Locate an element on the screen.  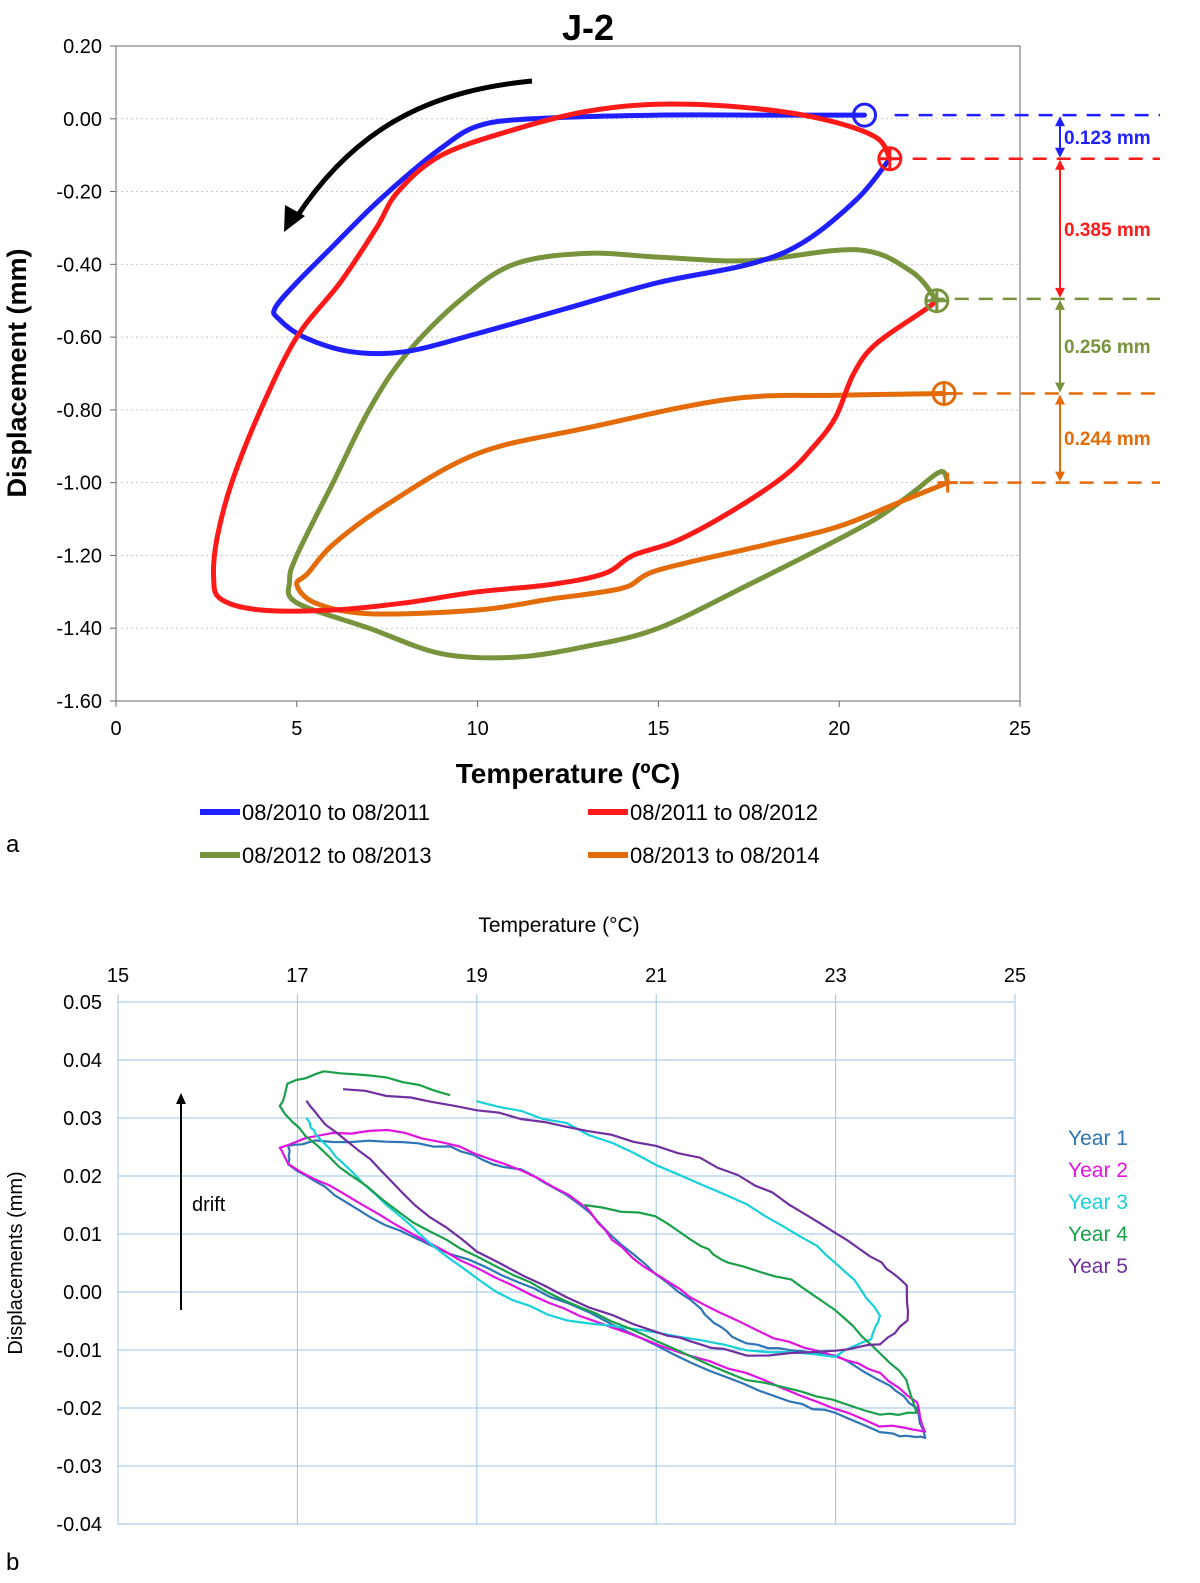
y-tick-label: -0.60 is located at coordinates (79, 338).